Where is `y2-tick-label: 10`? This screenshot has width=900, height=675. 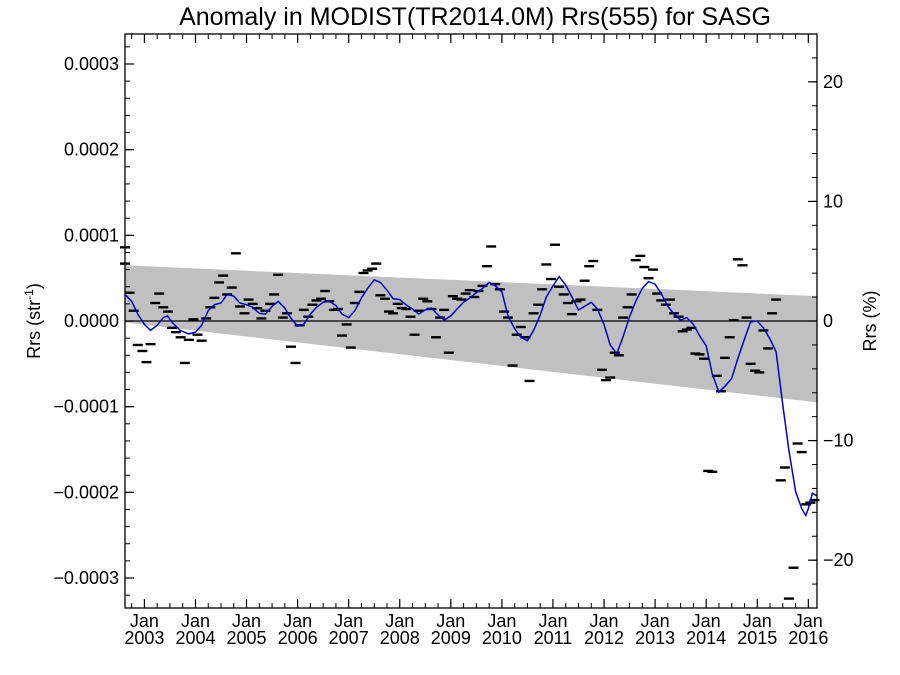
y2-tick-label: 10 is located at coordinates (833, 201).